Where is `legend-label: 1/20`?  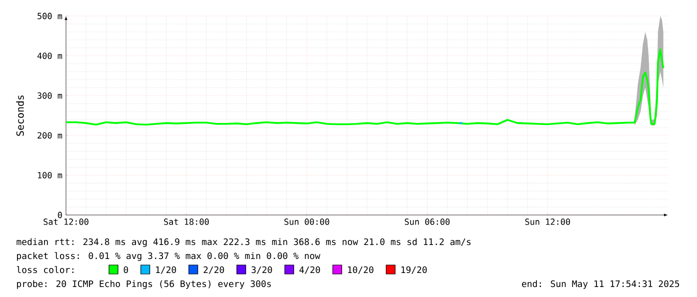 legend-label: 1/20 is located at coordinates (166, 270).